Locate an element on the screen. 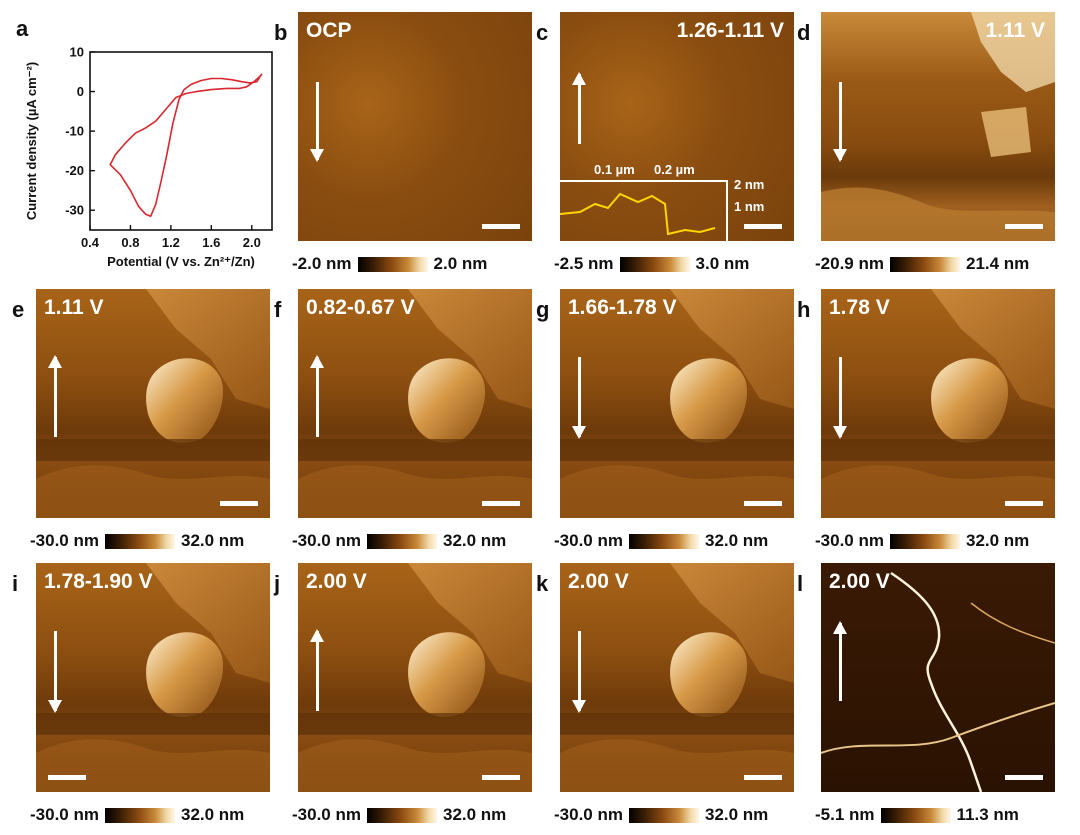 The height and width of the screenshot is (835, 1080). panel-label-l: l is located at coordinates (800, 583).